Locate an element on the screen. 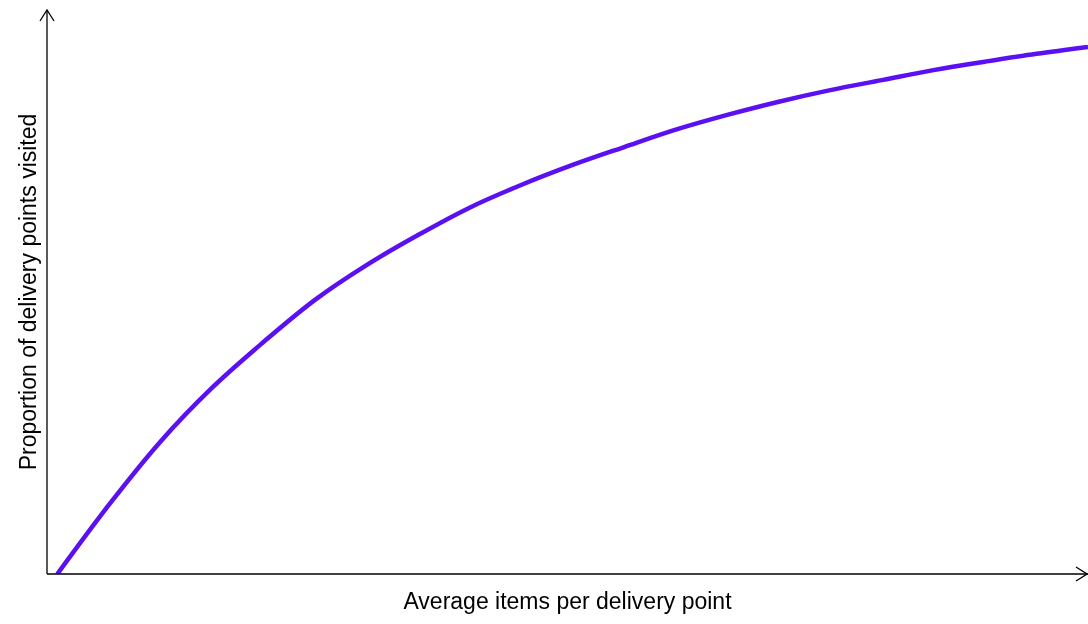 The image size is (1088, 624). x-axis-title: Average items per delivery point is located at coordinates (567, 601).